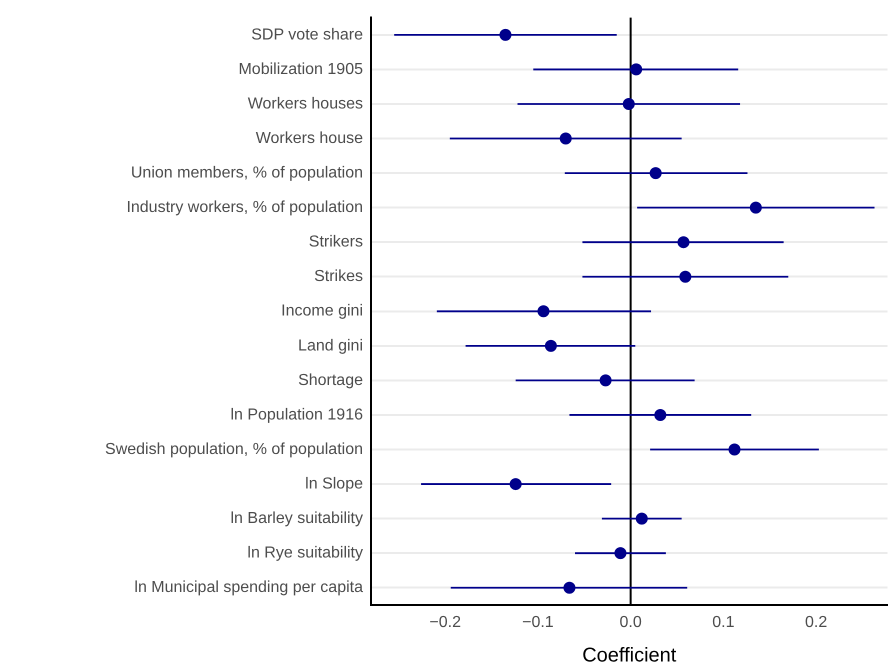 Image resolution: width=894 pixels, height=672 pixels. Describe the element at coordinates (301, 69) in the screenshot. I see `y-tick-label: Mobilization 1905` at that location.